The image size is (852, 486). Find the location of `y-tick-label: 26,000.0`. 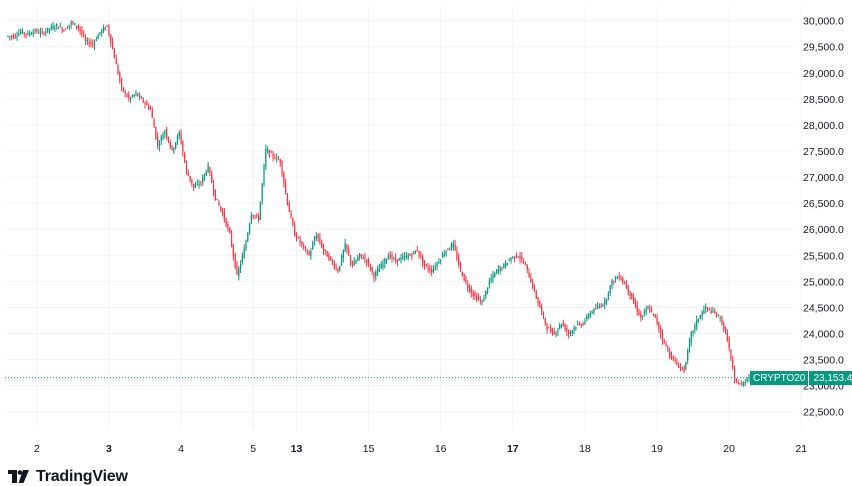

y-tick-label: 26,000.0 is located at coordinates (823, 230).